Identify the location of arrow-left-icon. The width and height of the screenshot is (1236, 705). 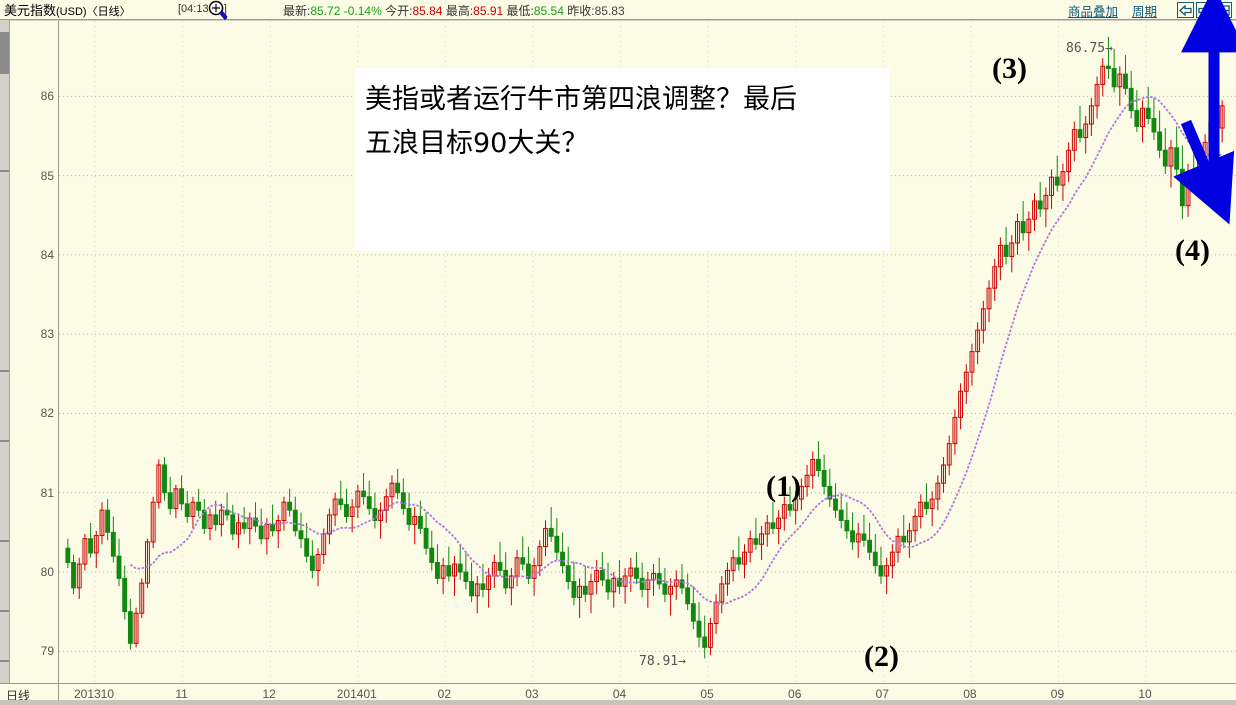
(1185, 10).